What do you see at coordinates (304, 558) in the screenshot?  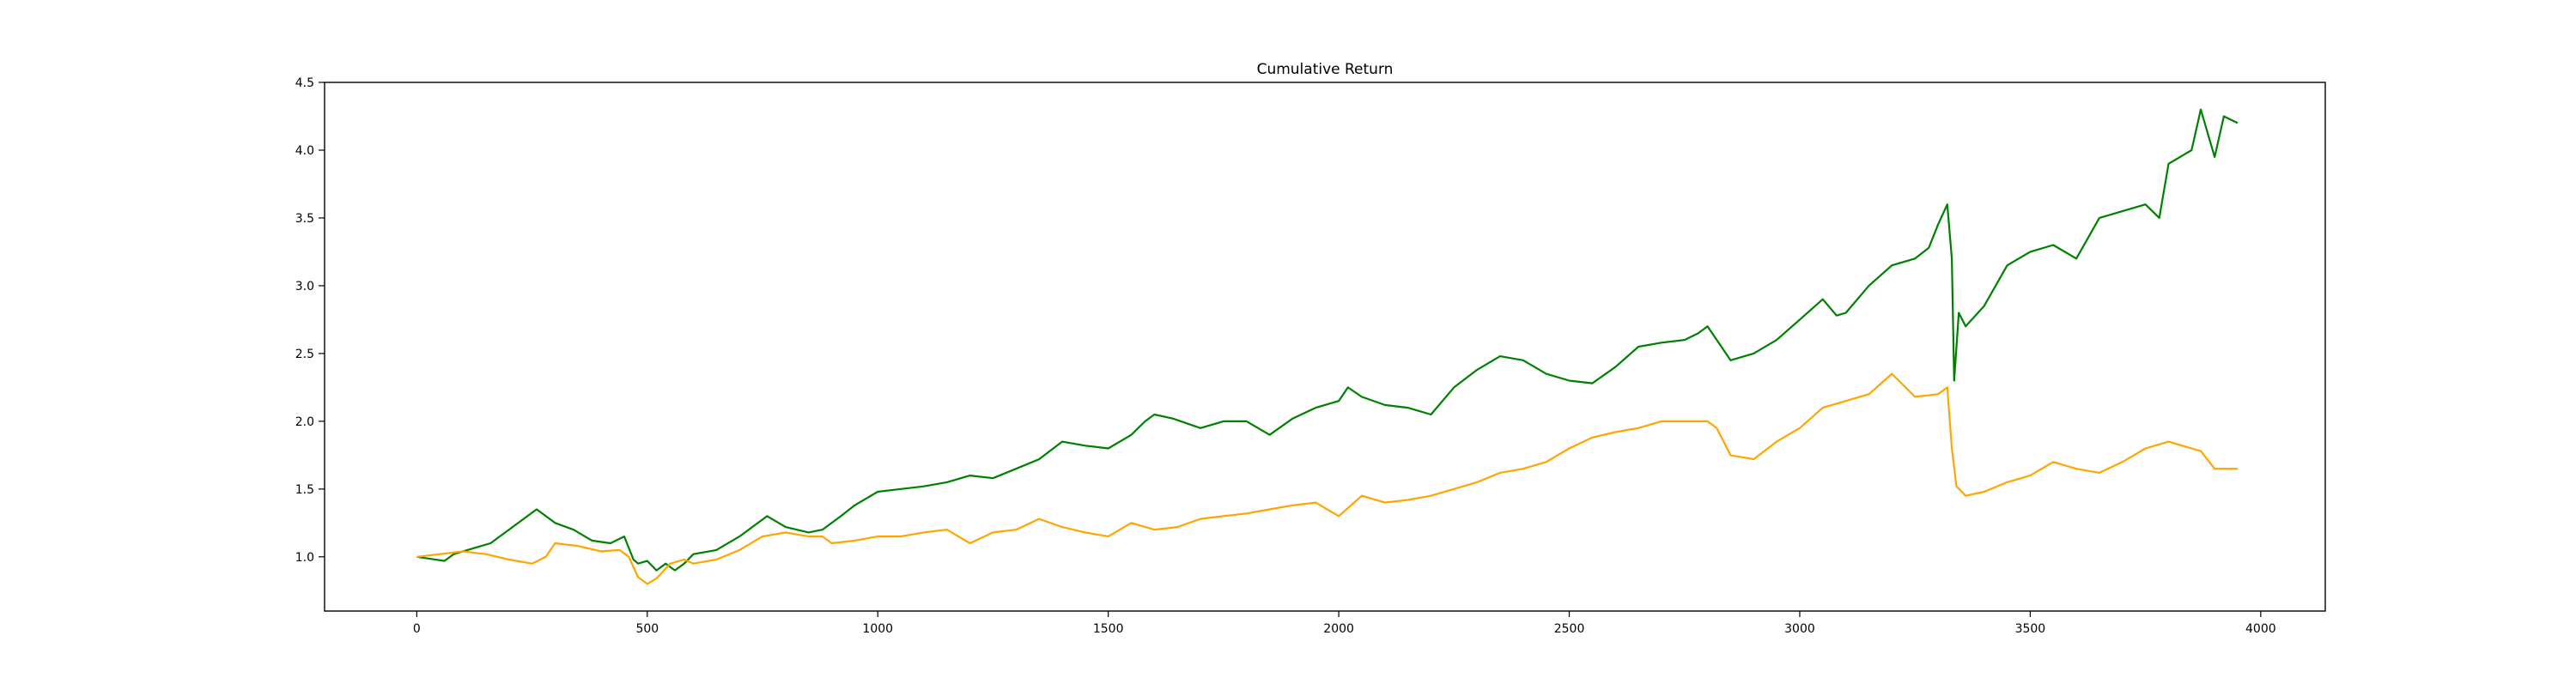 I see `y-tick-label: 1.0` at bounding box center [304, 558].